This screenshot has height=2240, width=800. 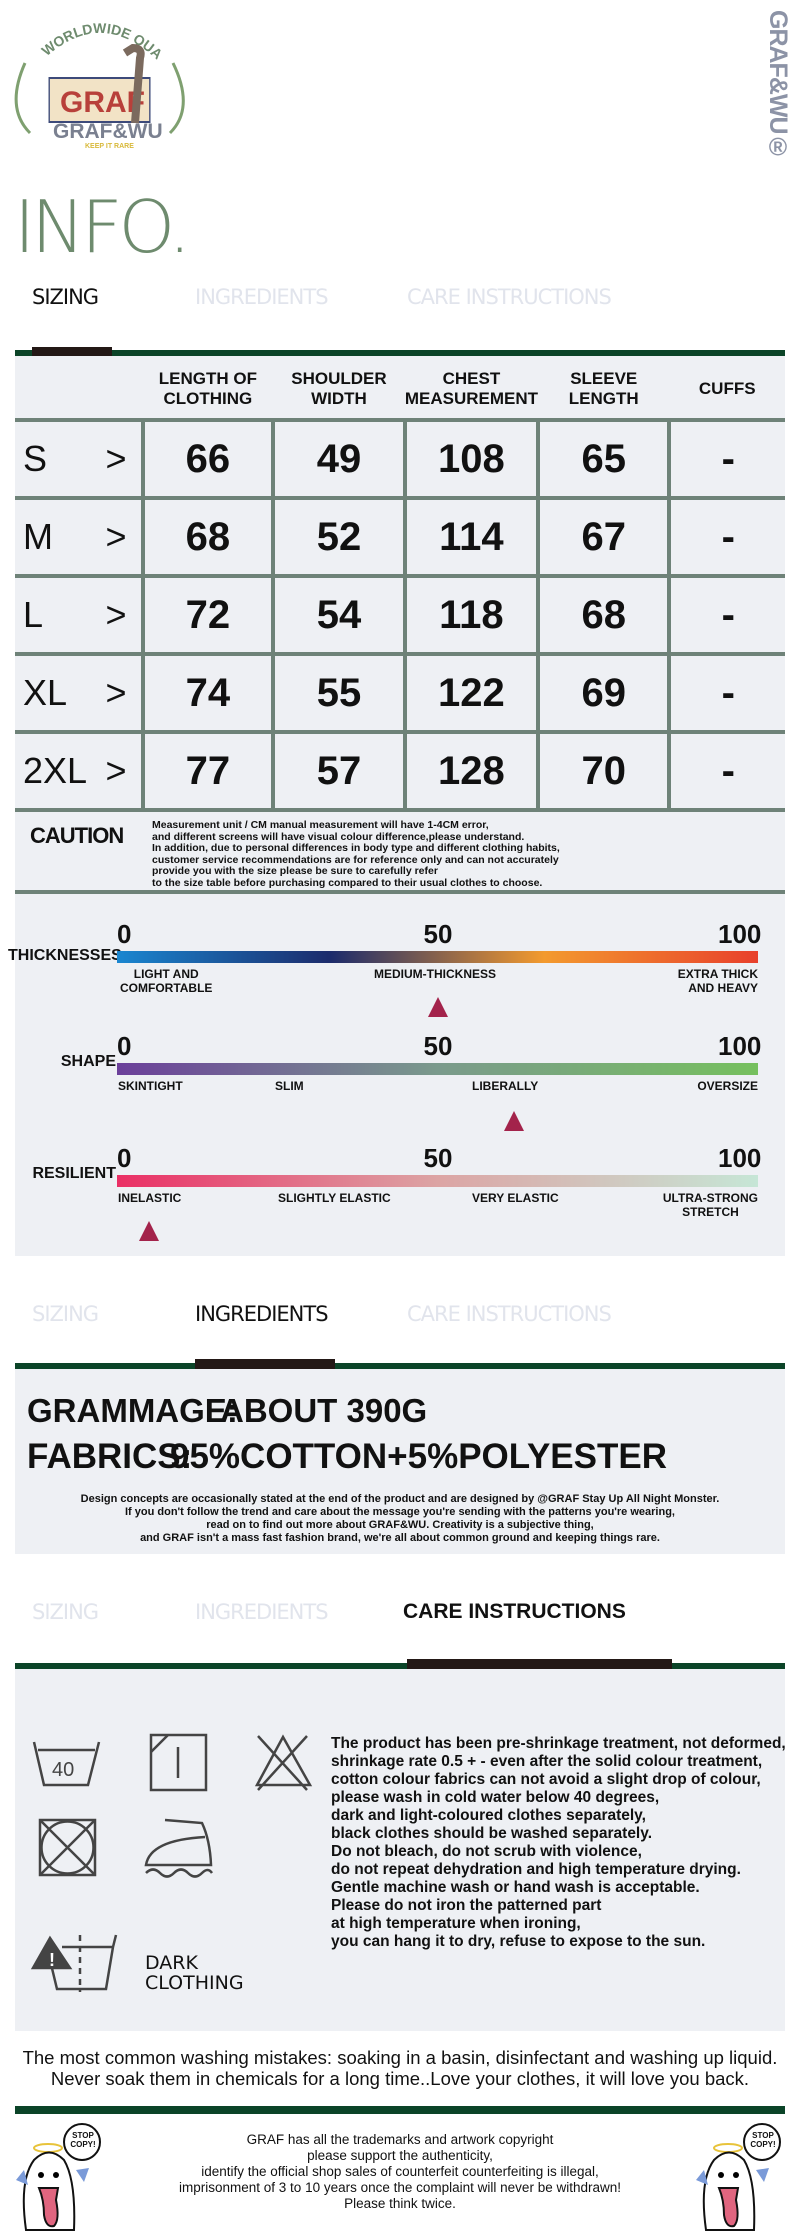 I want to click on value-cell: 49, so click(x=339, y=459).